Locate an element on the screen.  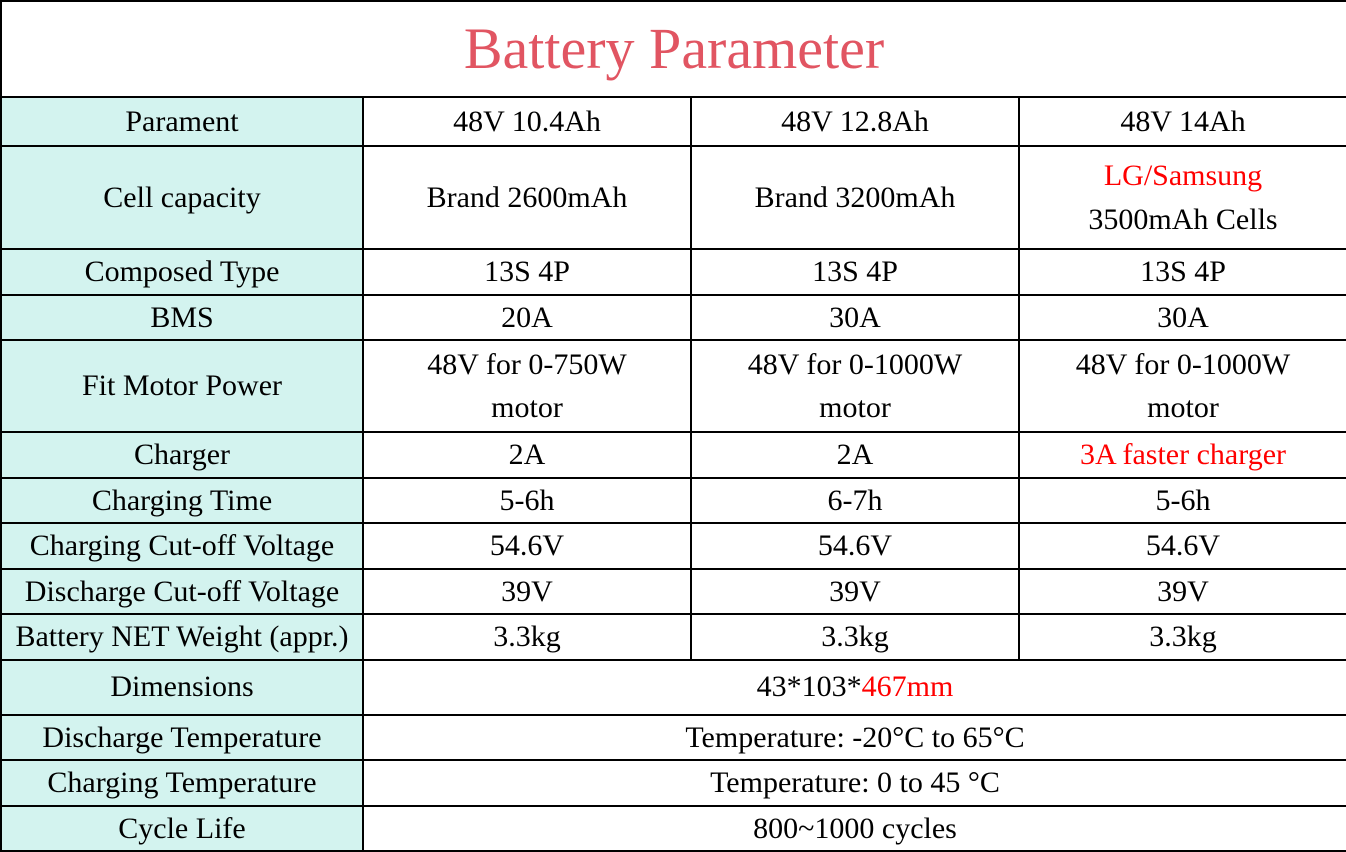
discharge-temperature-value: Temperature: -20°C to 65°C is located at coordinates (854, 737).